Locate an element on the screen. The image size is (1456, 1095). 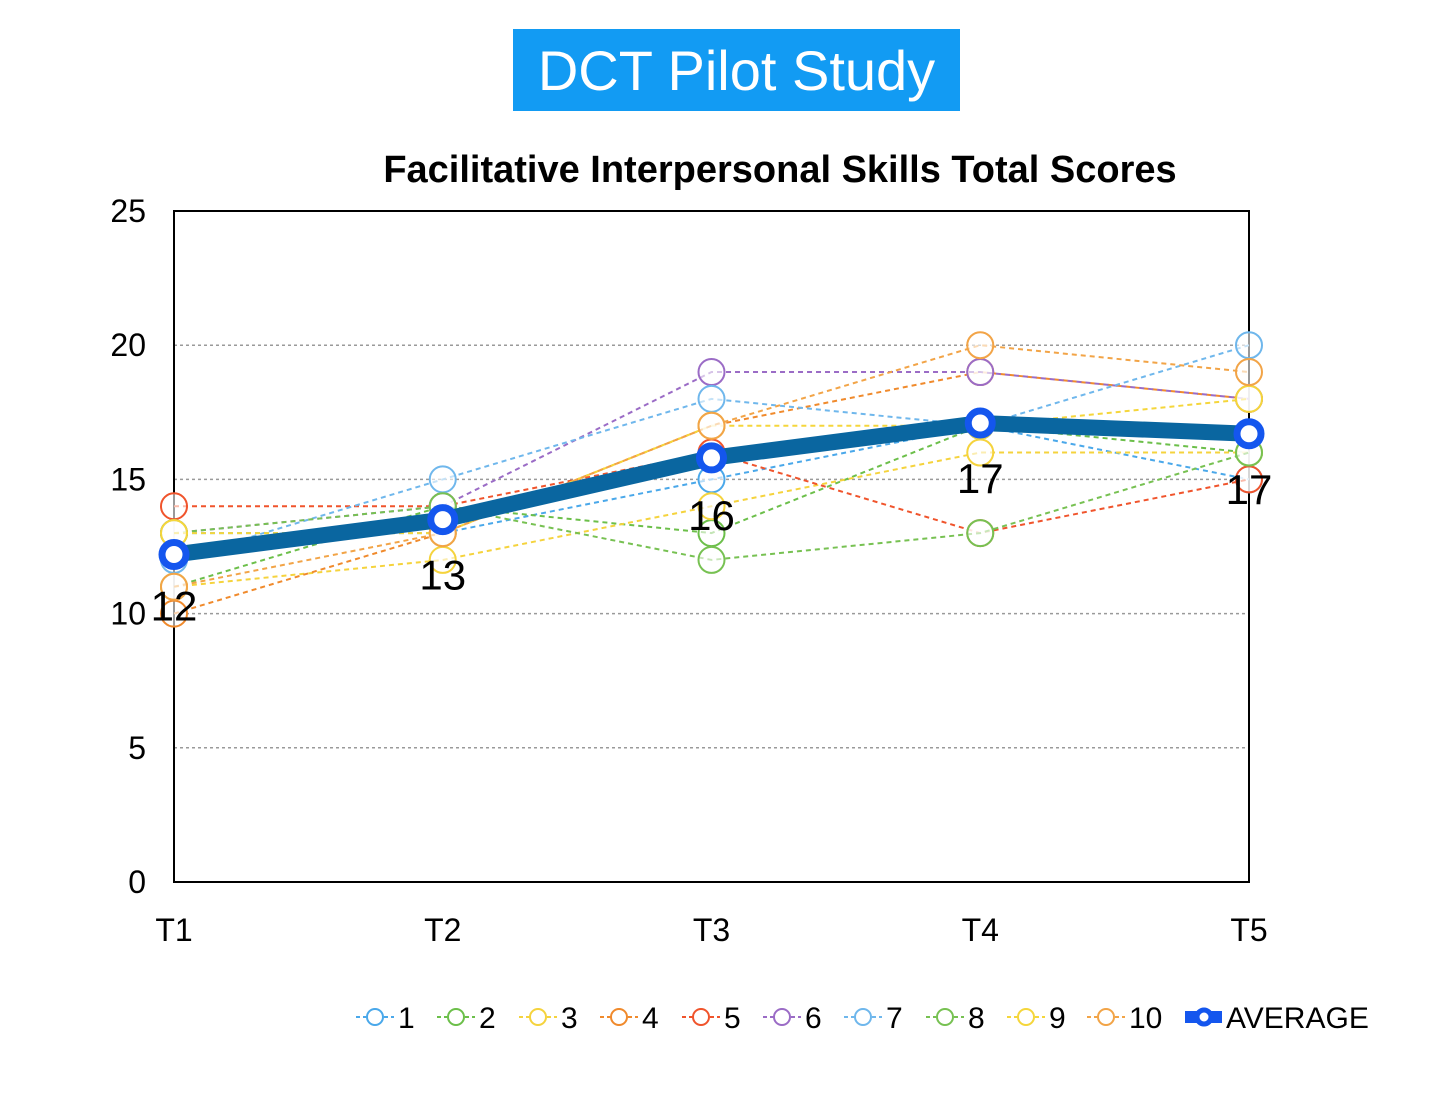
legend-item-10: 10 is located at coordinates (1124, 1018).